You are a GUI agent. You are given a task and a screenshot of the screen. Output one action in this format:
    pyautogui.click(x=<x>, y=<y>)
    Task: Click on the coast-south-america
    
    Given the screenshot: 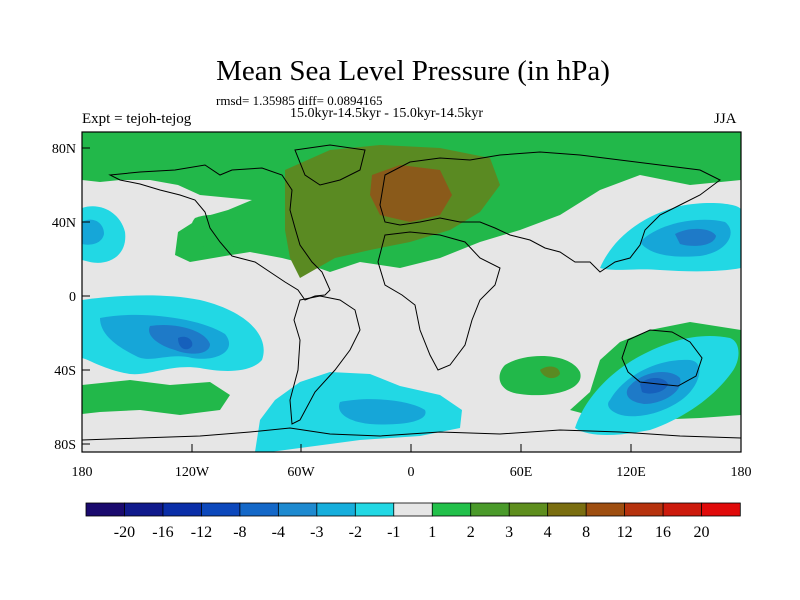 What is the action you would take?
    pyautogui.click(x=325, y=360)
    